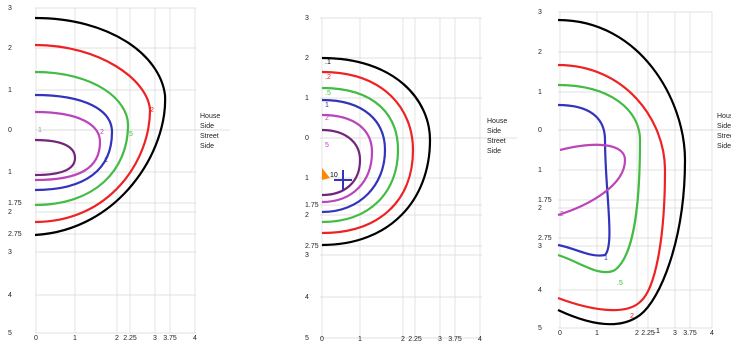 This screenshot has width=731, height=341. I want to click on contour-label: 10, so click(334, 175).